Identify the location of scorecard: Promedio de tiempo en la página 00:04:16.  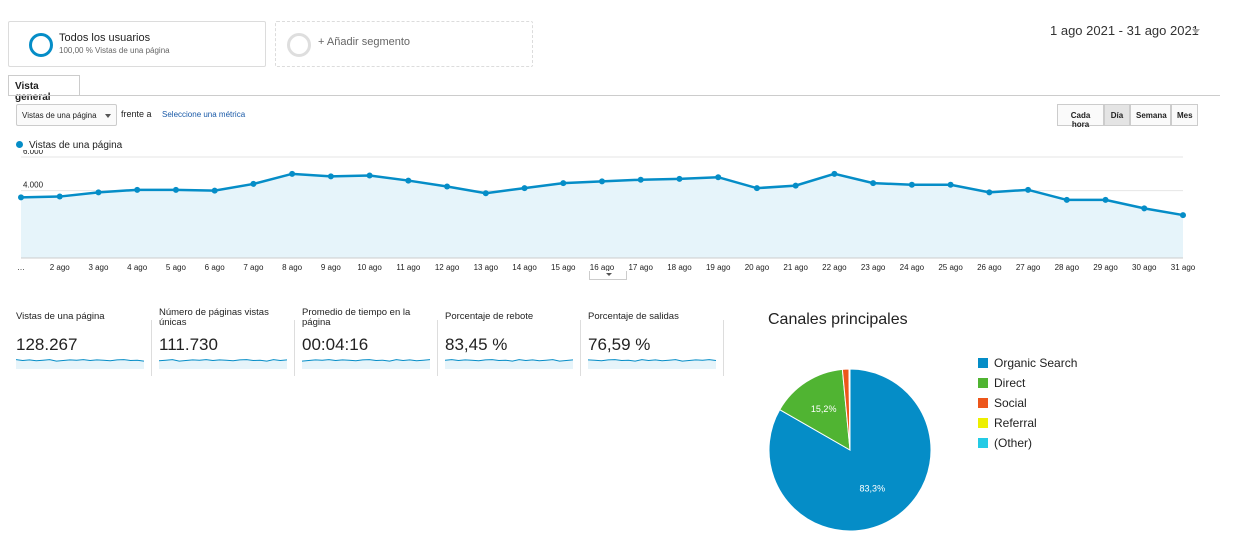
(366, 342).